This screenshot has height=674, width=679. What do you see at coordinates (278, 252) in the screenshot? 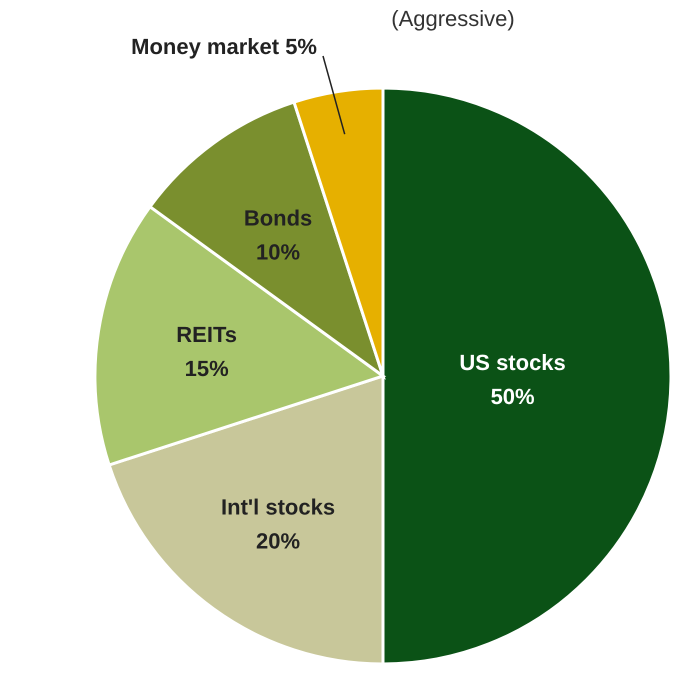
I see `data-label: 10%` at bounding box center [278, 252].